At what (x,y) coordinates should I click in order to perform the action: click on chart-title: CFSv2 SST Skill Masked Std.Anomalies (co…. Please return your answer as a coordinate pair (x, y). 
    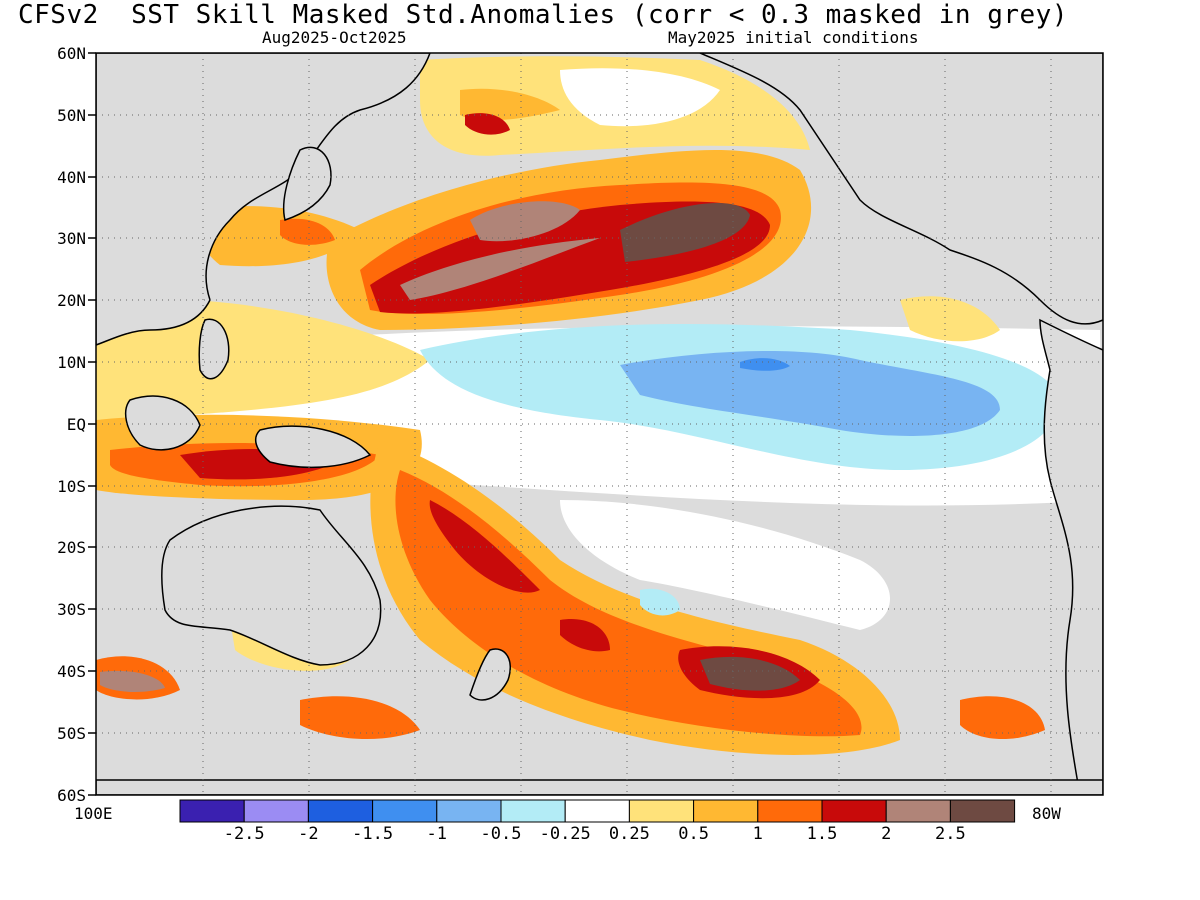
    Looking at the image, I should click on (543, 15).